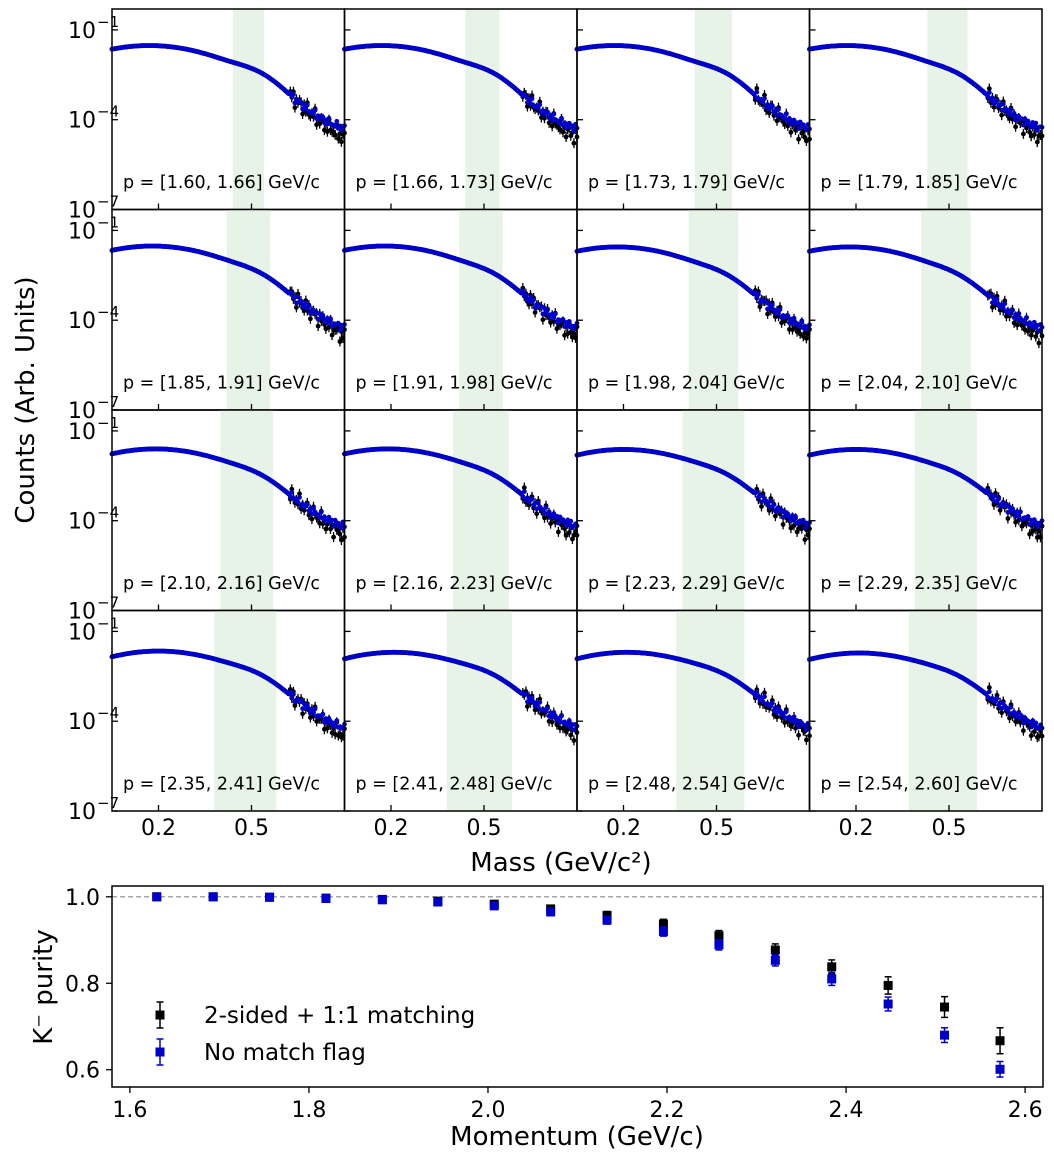 This screenshot has width=1054, height=1160. What do you see at coordinates (454, 584) in the screenshot?
I see `panel-momentum-label: p = [2.16, 2.23] GeV/c` at bounding box center [454, 584].